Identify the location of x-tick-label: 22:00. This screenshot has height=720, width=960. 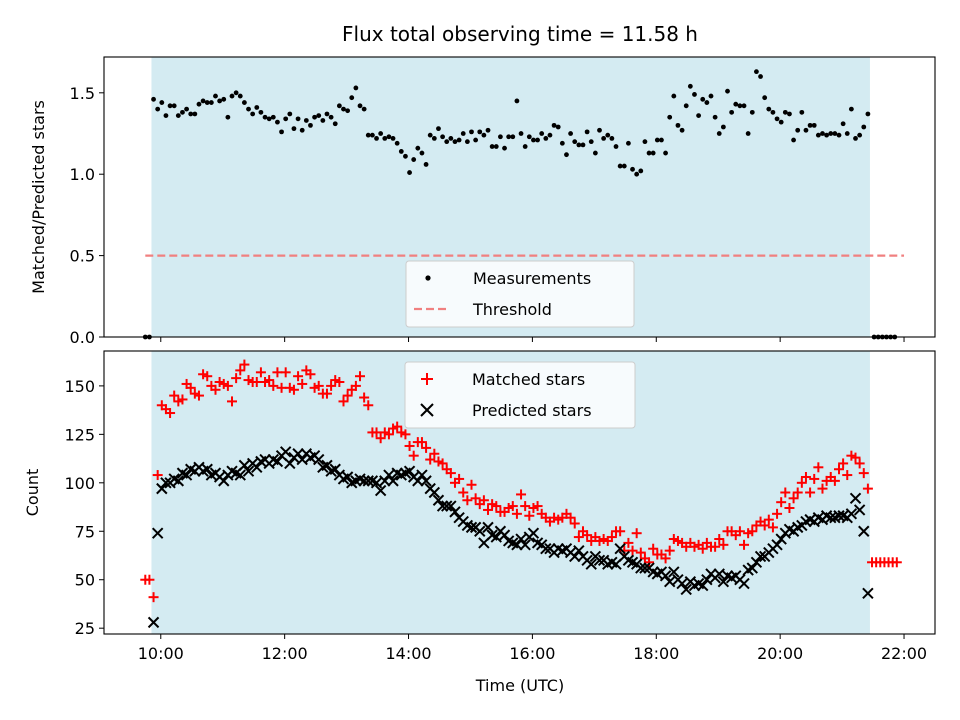
(904, 653).